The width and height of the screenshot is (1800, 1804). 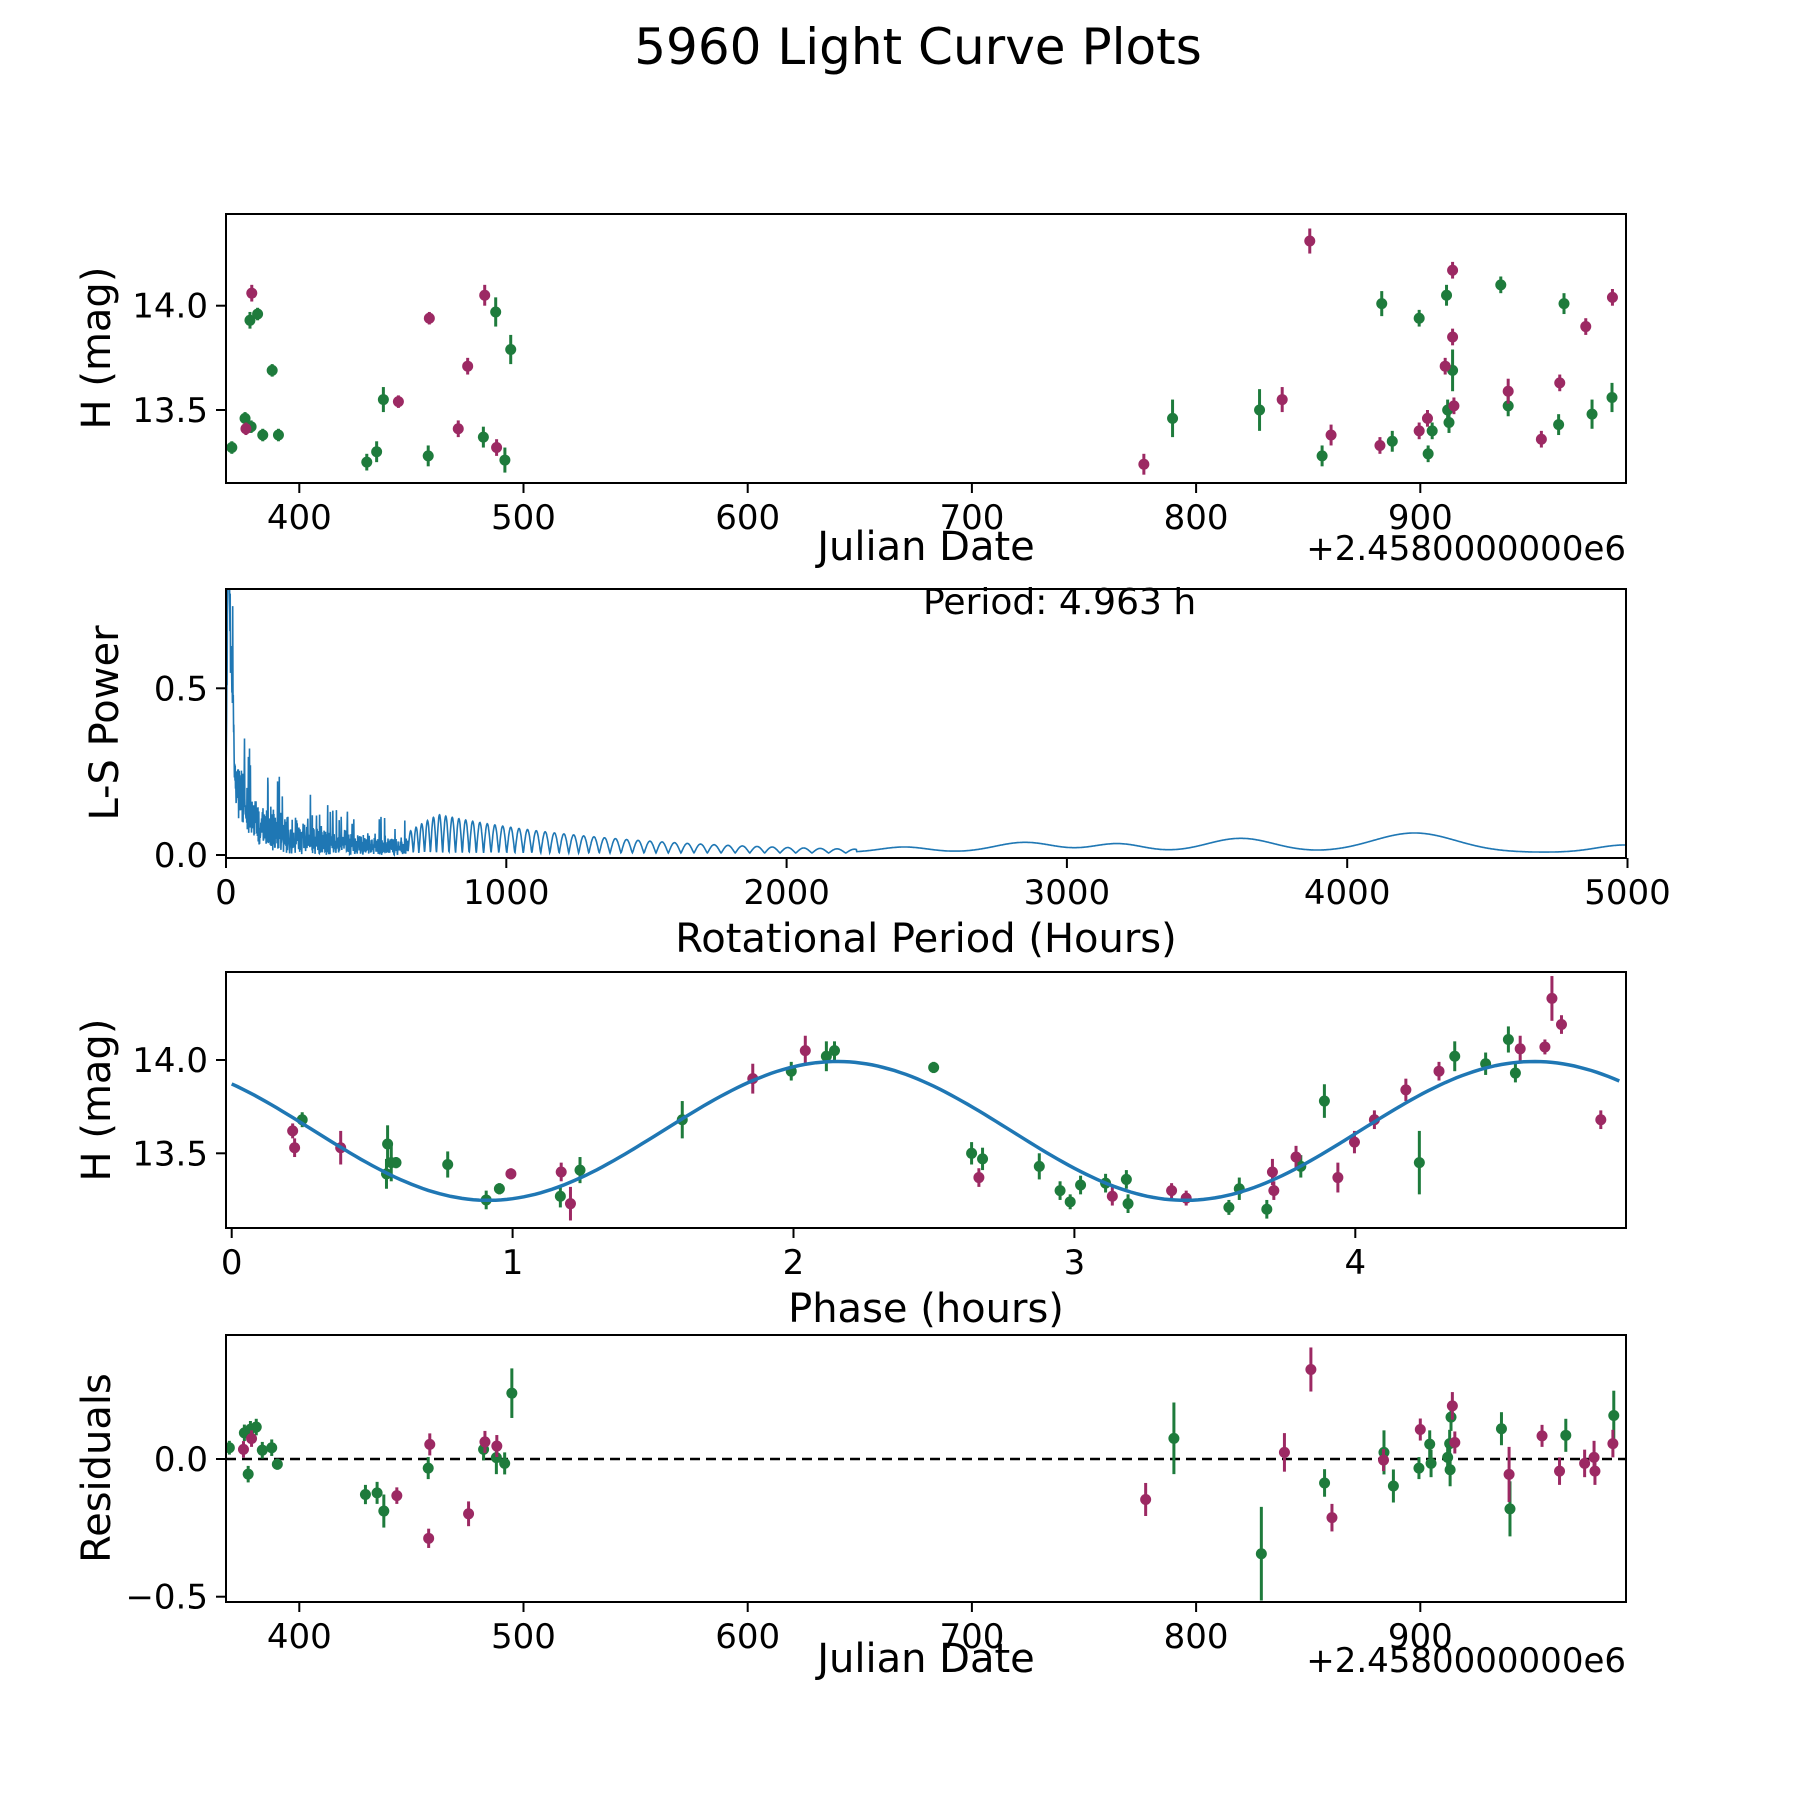 I want to click on x-tick-label: 2, so click(x=794, y=1263).